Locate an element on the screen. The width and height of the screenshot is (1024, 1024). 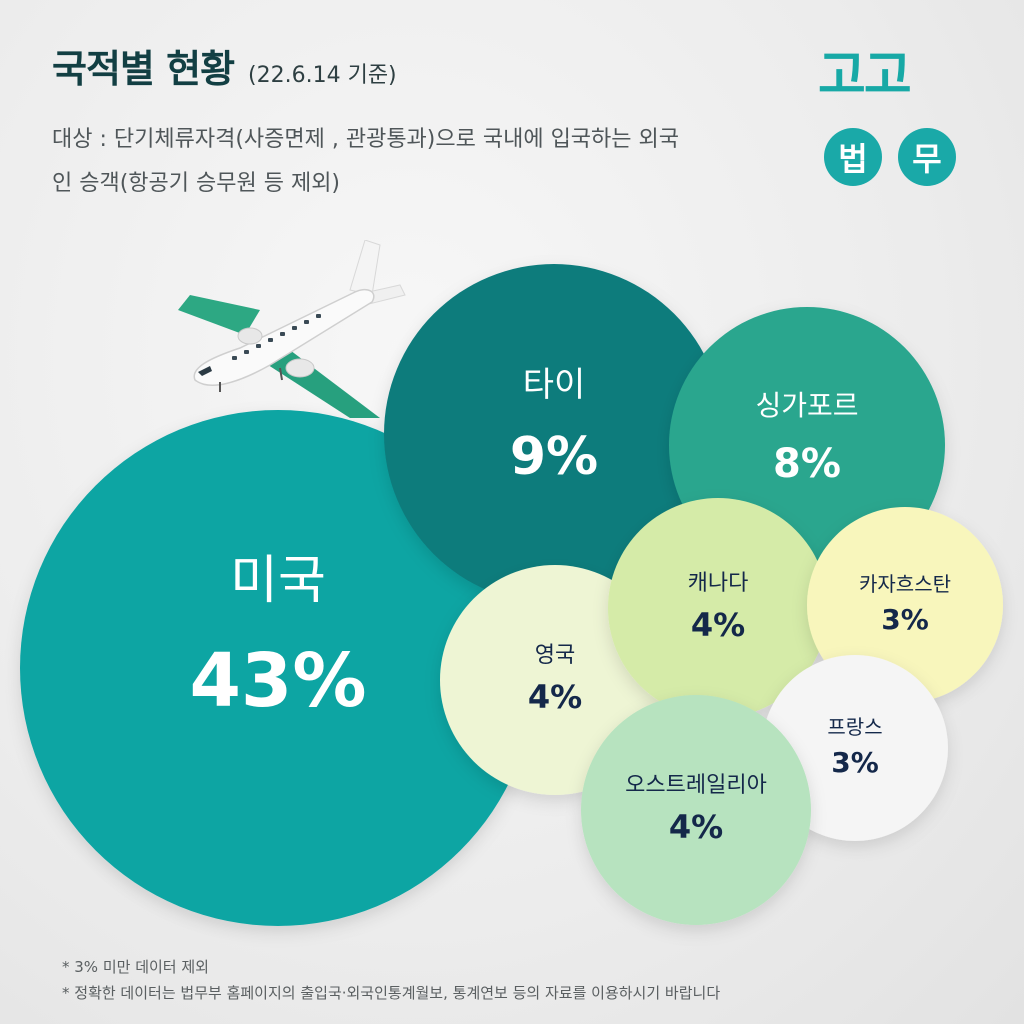
title-row: 국적별 현황 (22.6.14 기준) is located at coordinates (224, 65).